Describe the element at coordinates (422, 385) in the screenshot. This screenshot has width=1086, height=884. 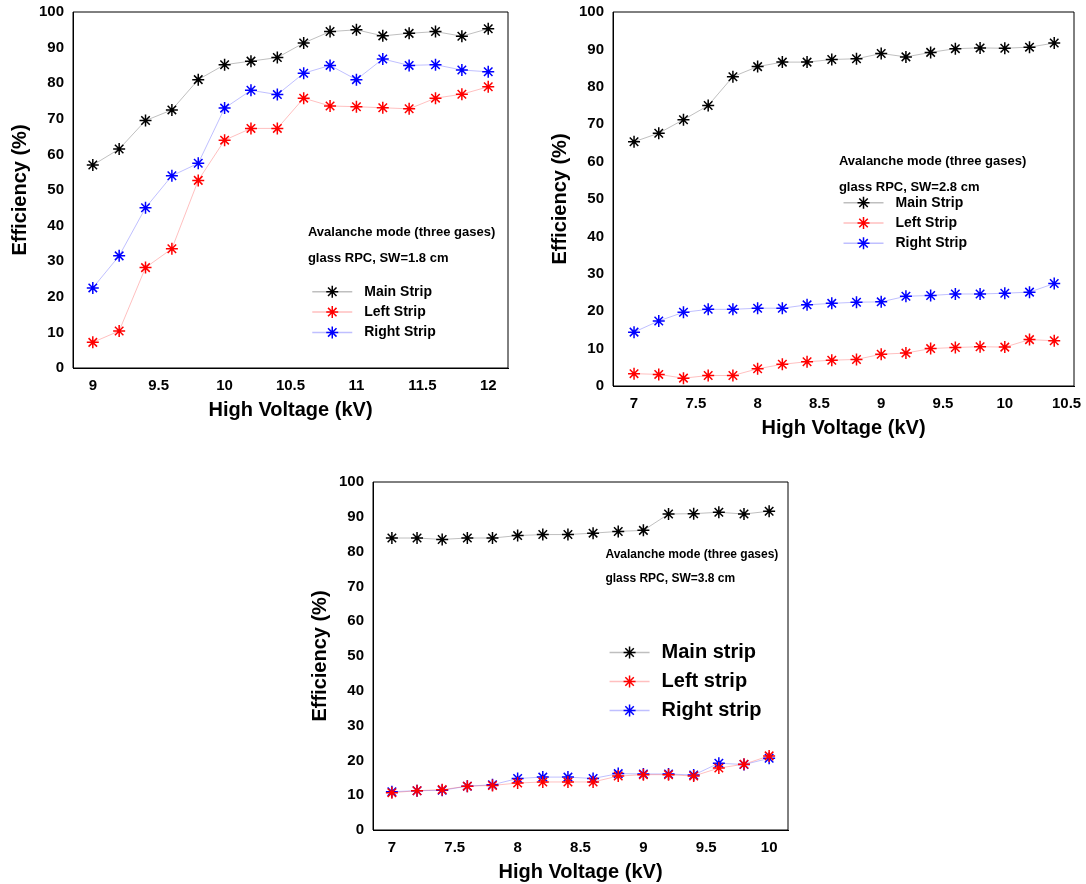
I see `x-tick-label: 11.5` at that location.